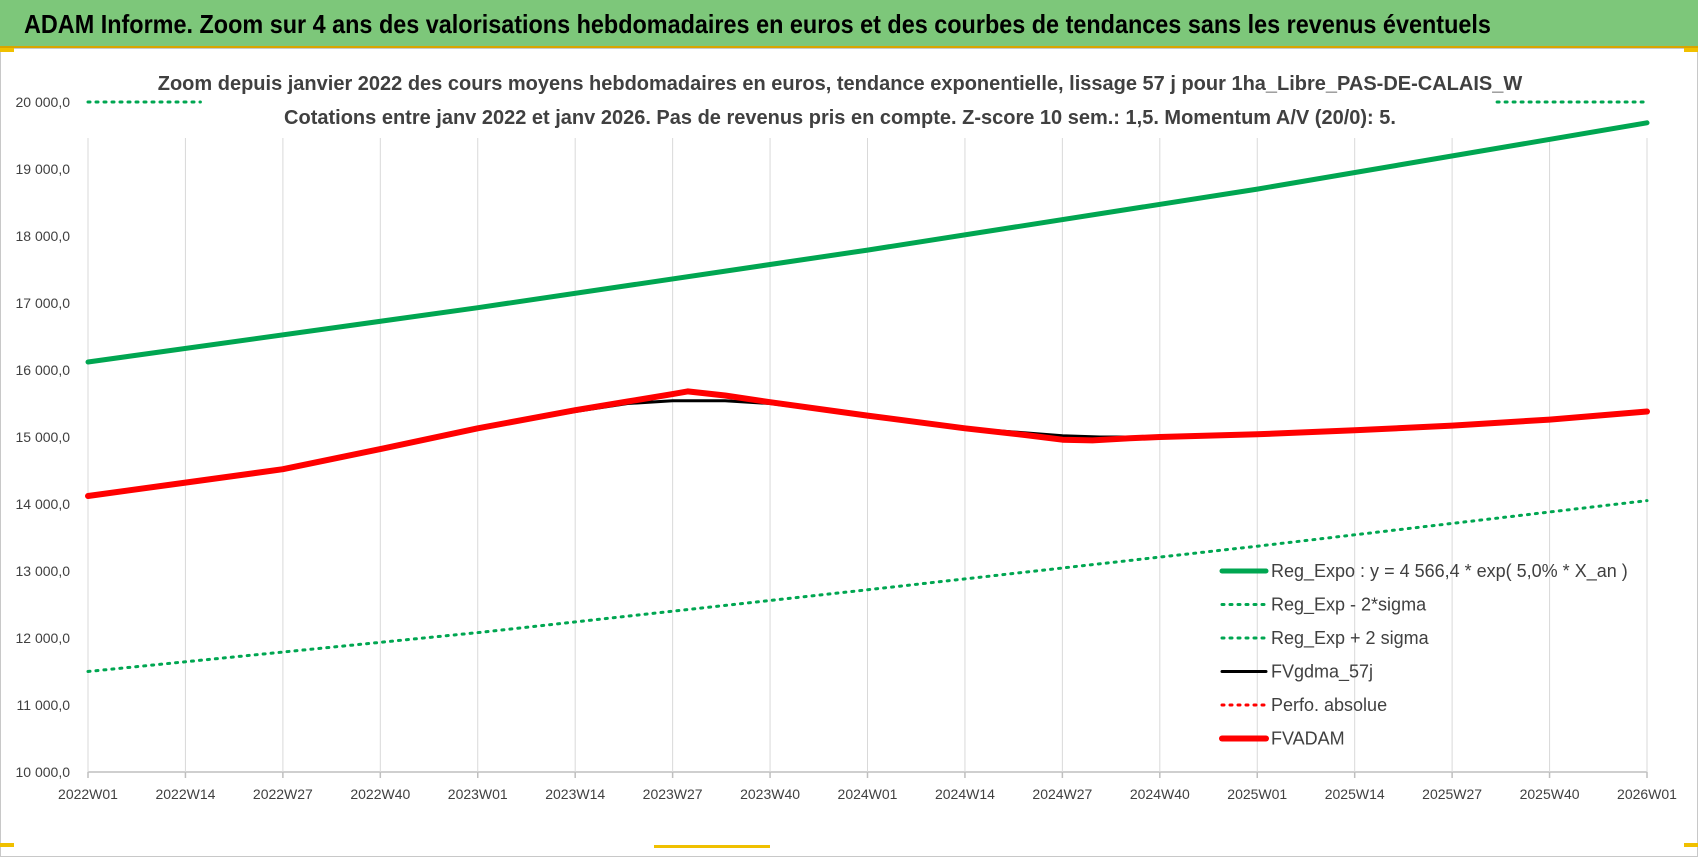  Describe the element at coordinates (1257, 794) in the screenshot. I see `x-tick-label: 2025W01` at that location.